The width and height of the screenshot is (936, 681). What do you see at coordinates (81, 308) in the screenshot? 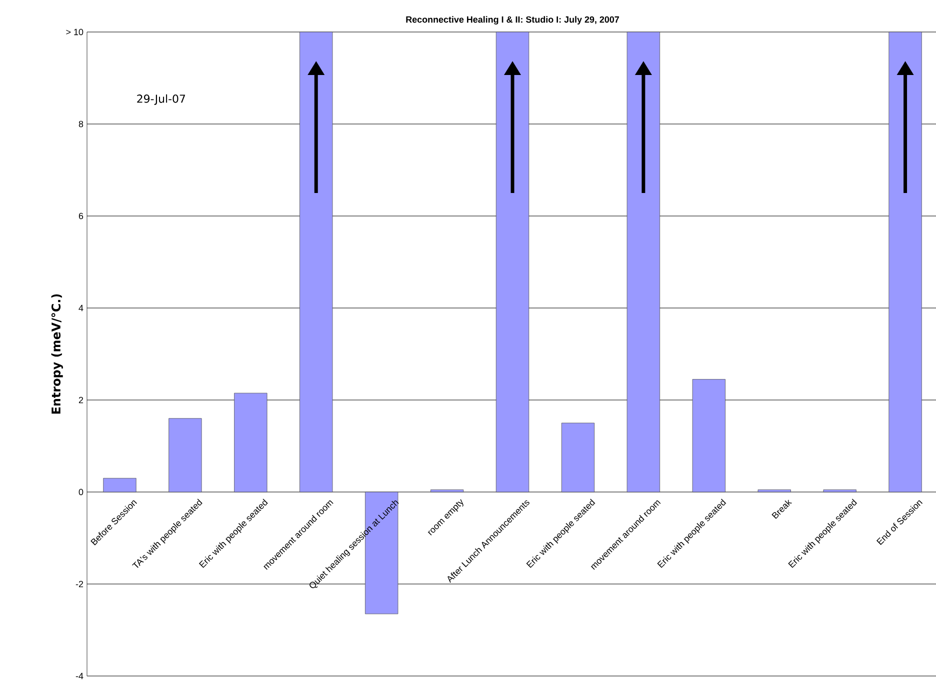
I see `y-tick-label: 4` at bounding box center [81, 308].